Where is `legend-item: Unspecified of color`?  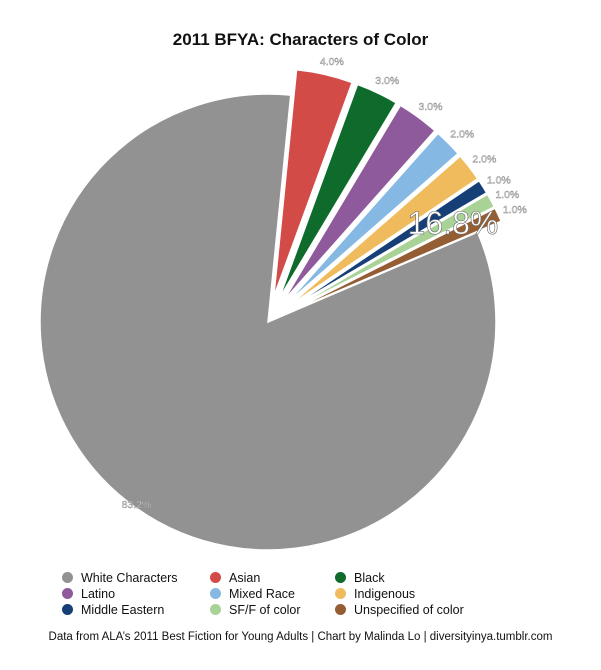
legend-item: Unspecified of color is located at coordinates (415, 609).